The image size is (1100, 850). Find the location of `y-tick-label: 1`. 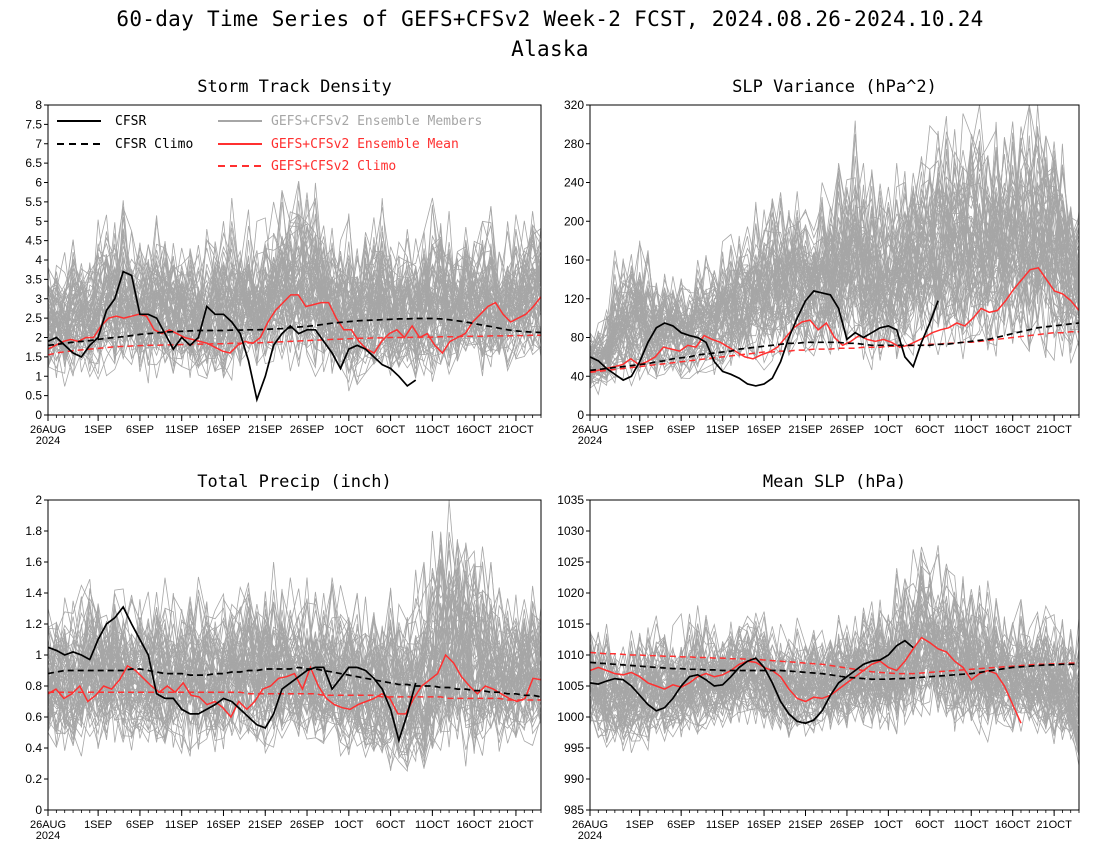

y-tick-label: 1 is located at coordinates (38, 376).